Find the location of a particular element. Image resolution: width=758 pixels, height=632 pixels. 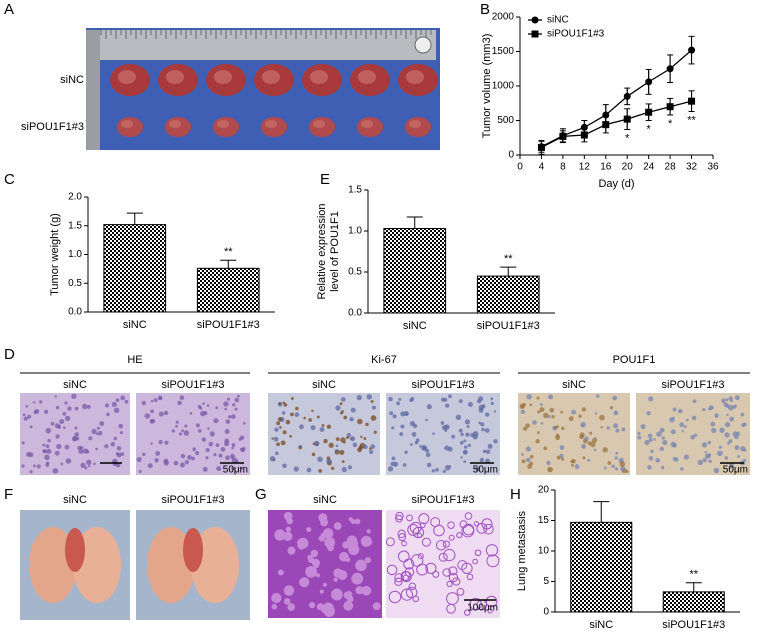

bar is located at coordinates (415, 271).